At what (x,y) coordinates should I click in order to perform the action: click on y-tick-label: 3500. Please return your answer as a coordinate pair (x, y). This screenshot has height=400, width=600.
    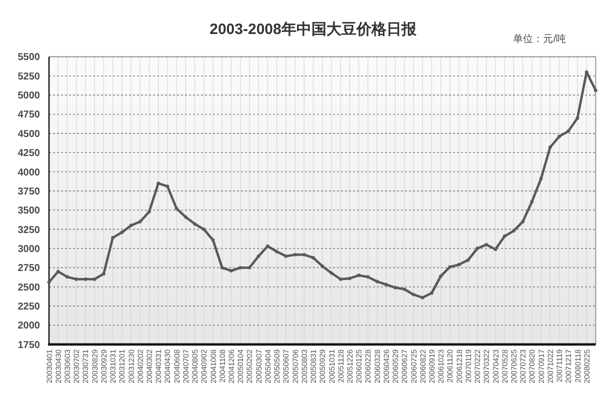
    Looking at the image, I should click on (29, 211).